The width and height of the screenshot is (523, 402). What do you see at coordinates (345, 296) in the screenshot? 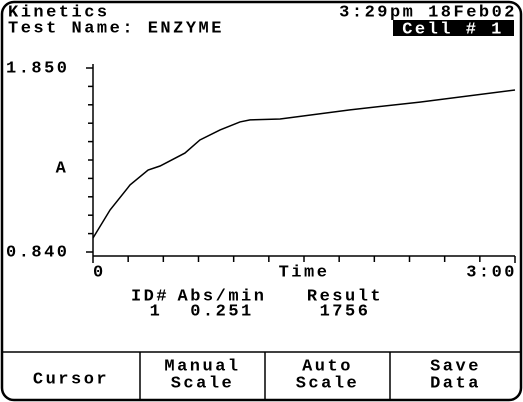
I see `result-header: Result` at bounding box center [345, 296].